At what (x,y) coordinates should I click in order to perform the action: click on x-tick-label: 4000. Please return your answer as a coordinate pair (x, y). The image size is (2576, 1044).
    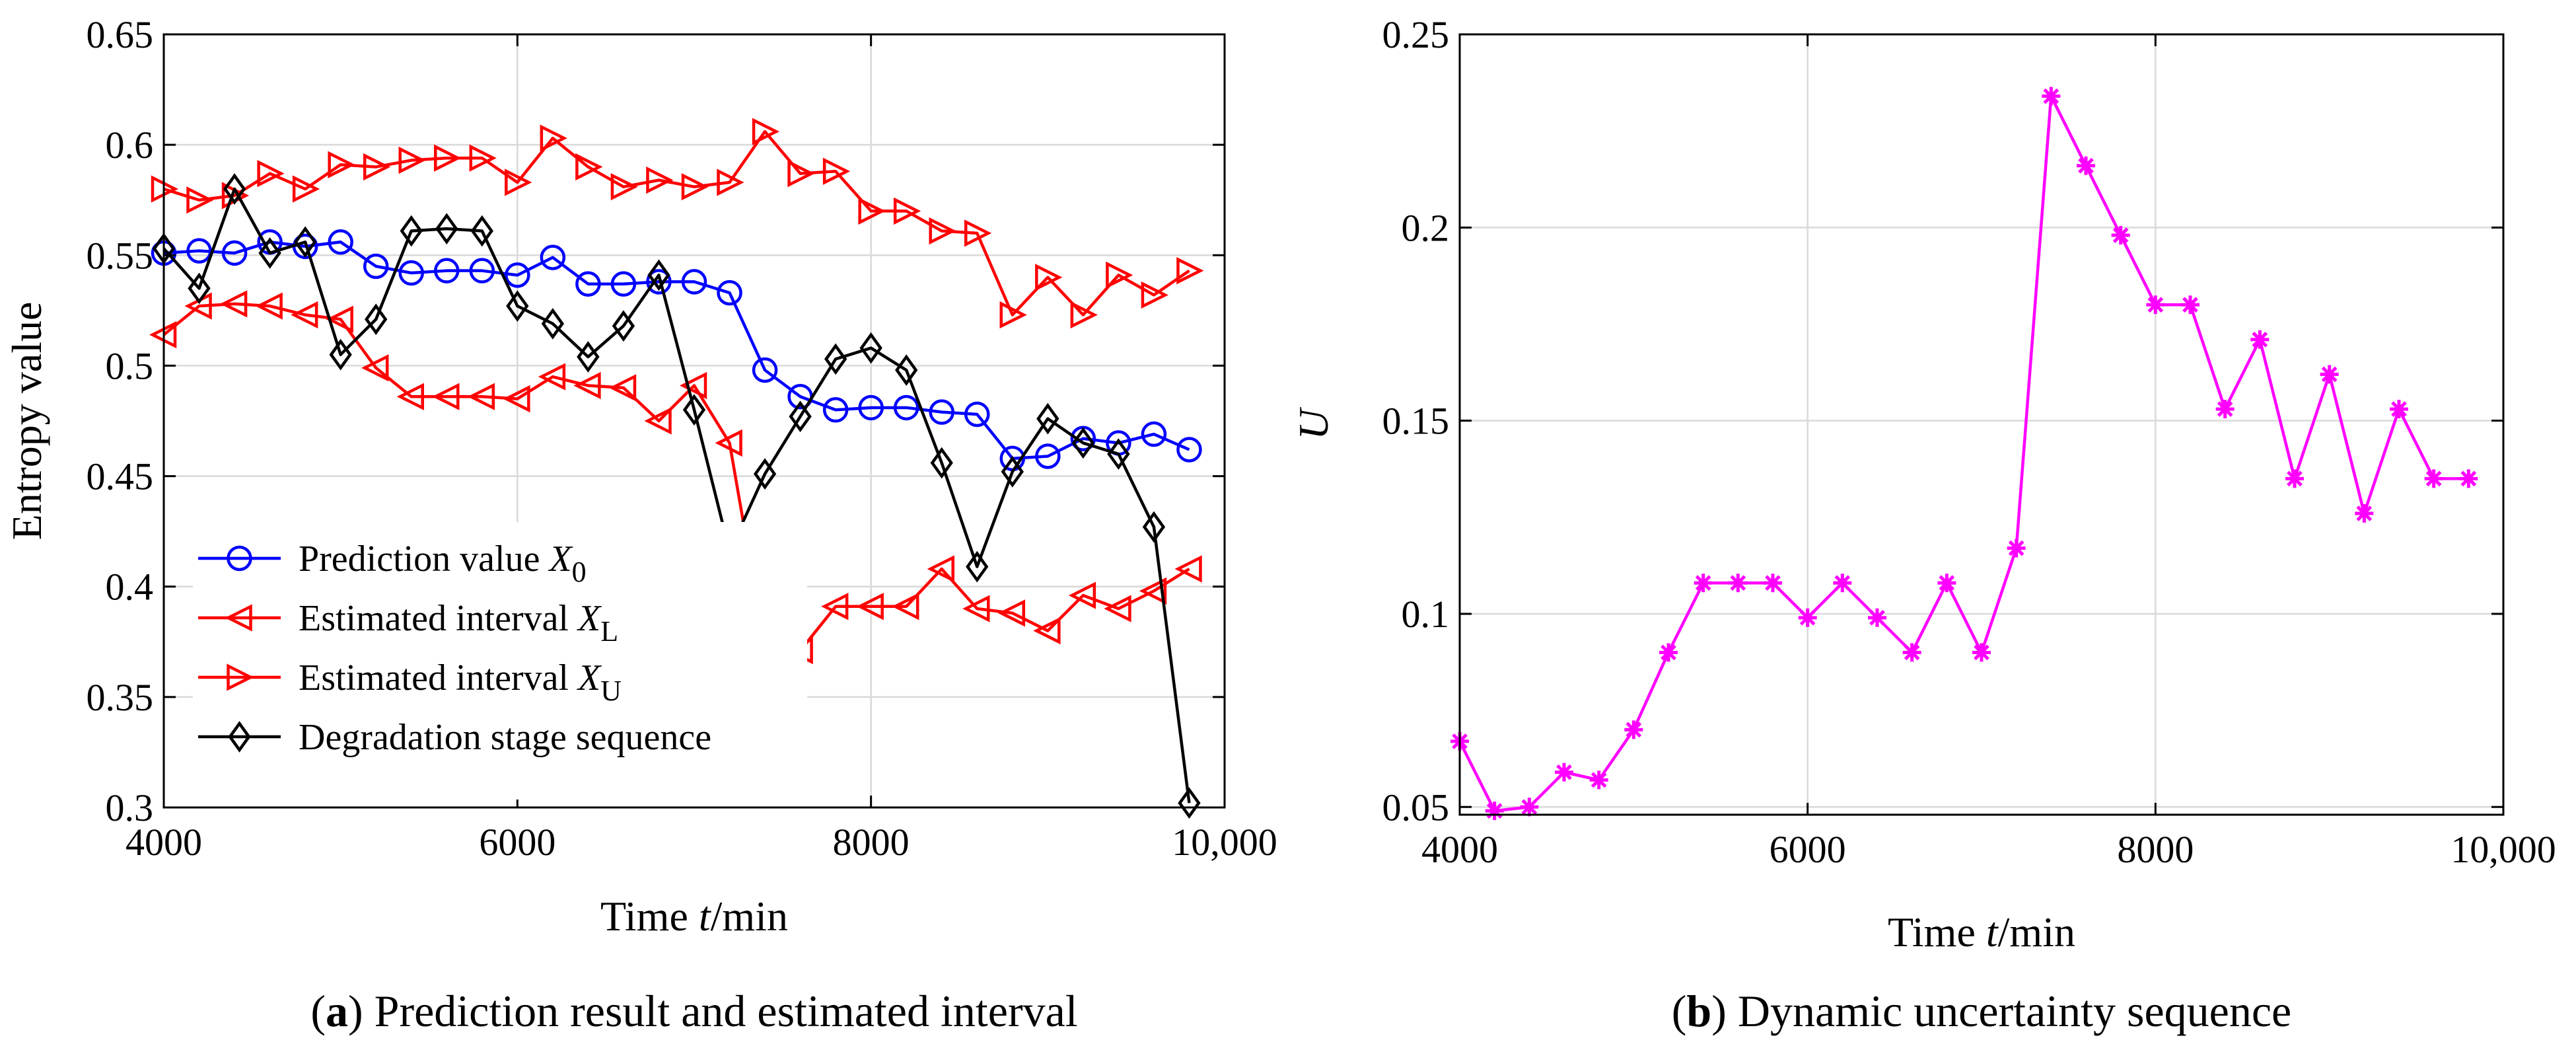
    Looking at the image, I should click on (1460, 849).